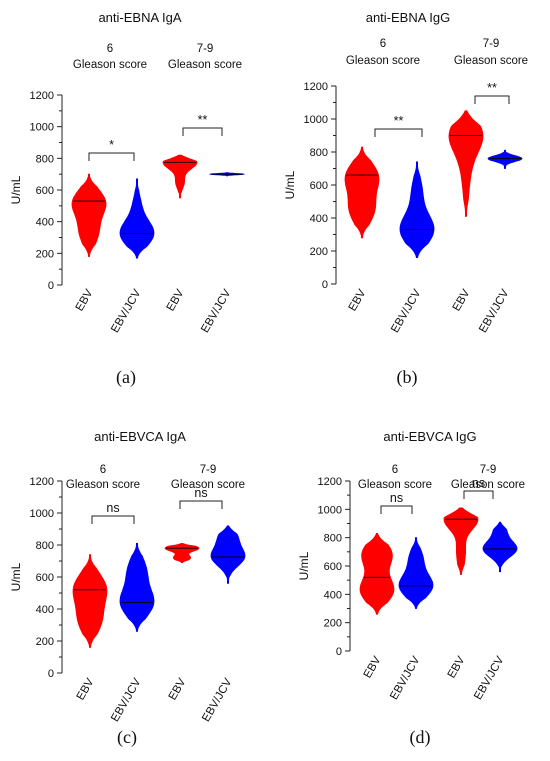  What do you see at coordinates (408, 17) in the screenshot?
I see `chart-title: anti-EBNA IgG` at bounding box center [408, 17].